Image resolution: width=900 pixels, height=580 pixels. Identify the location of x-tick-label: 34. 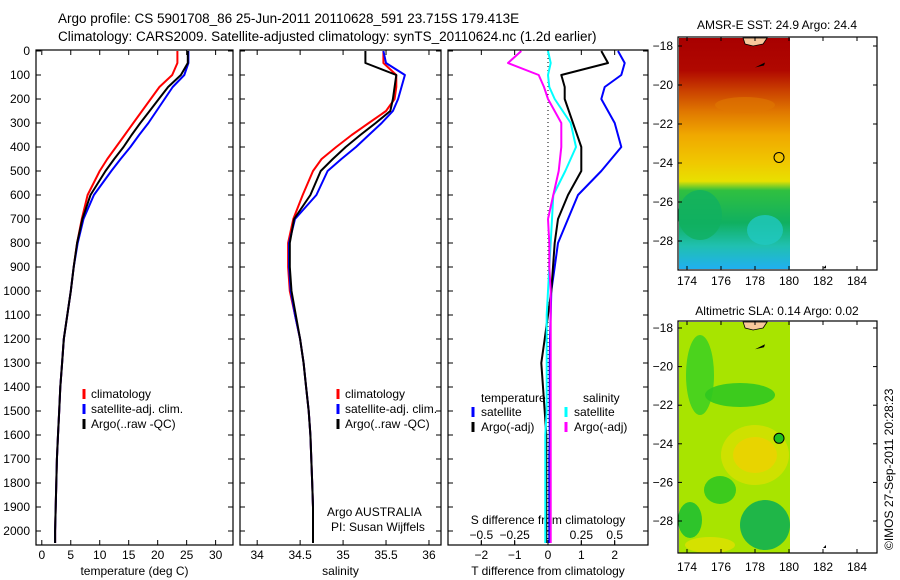
(257, 555).